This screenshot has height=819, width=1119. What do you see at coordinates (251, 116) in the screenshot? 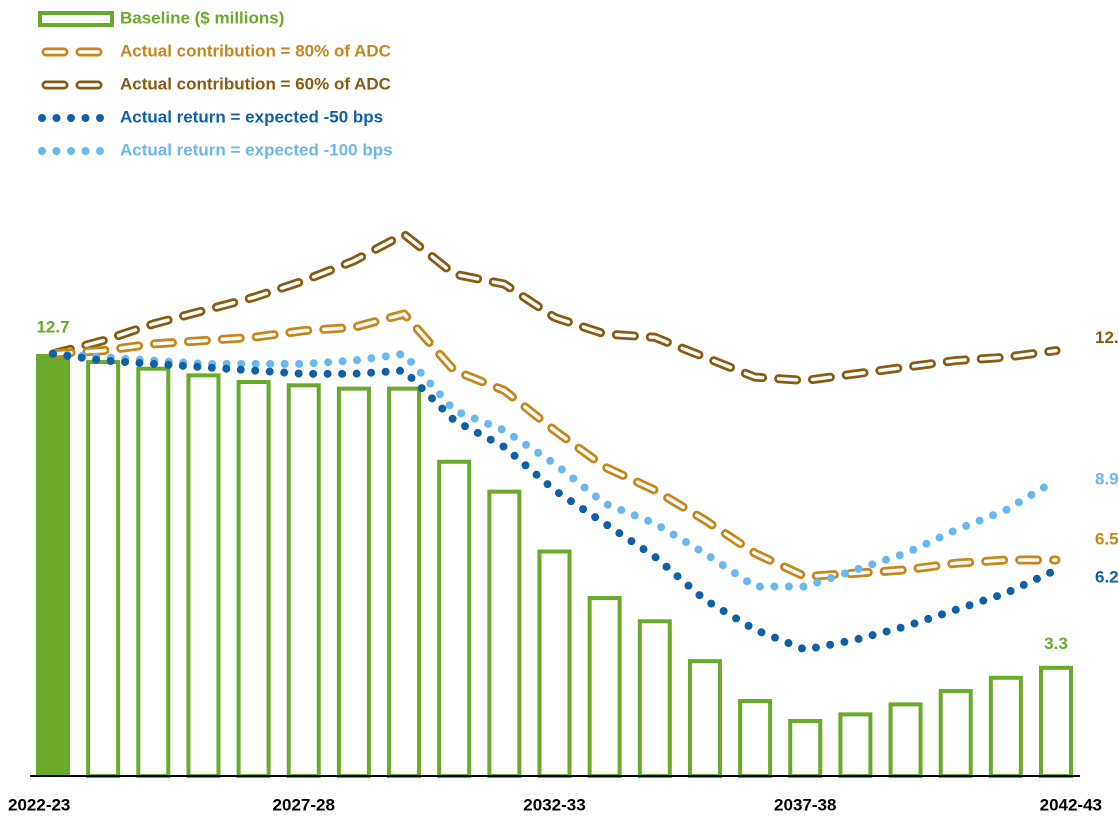
I see `legend-label: Actual return = expected -50 bps` at bounding box center [251, 116].